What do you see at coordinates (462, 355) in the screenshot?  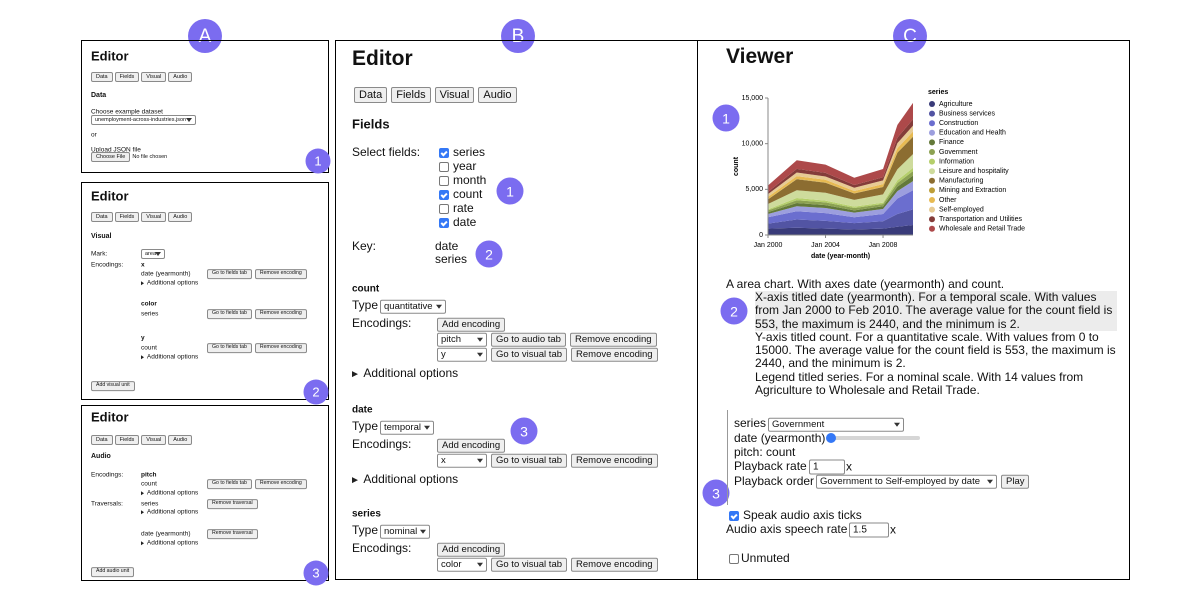 I see `select: y` at bounding box center [462, 355].